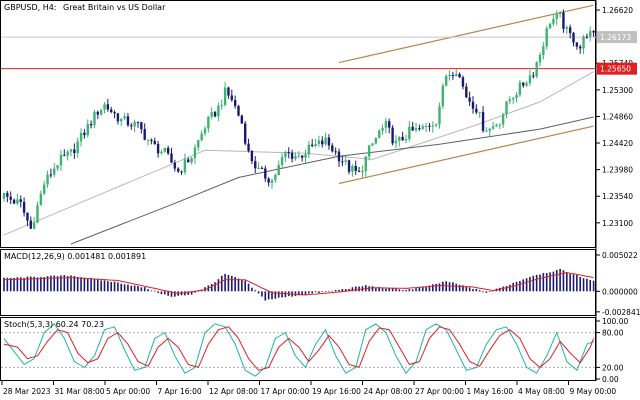  Describe the element at coordinates (466, 155) in the screenshot. I see `channel-lower-line` at that location.